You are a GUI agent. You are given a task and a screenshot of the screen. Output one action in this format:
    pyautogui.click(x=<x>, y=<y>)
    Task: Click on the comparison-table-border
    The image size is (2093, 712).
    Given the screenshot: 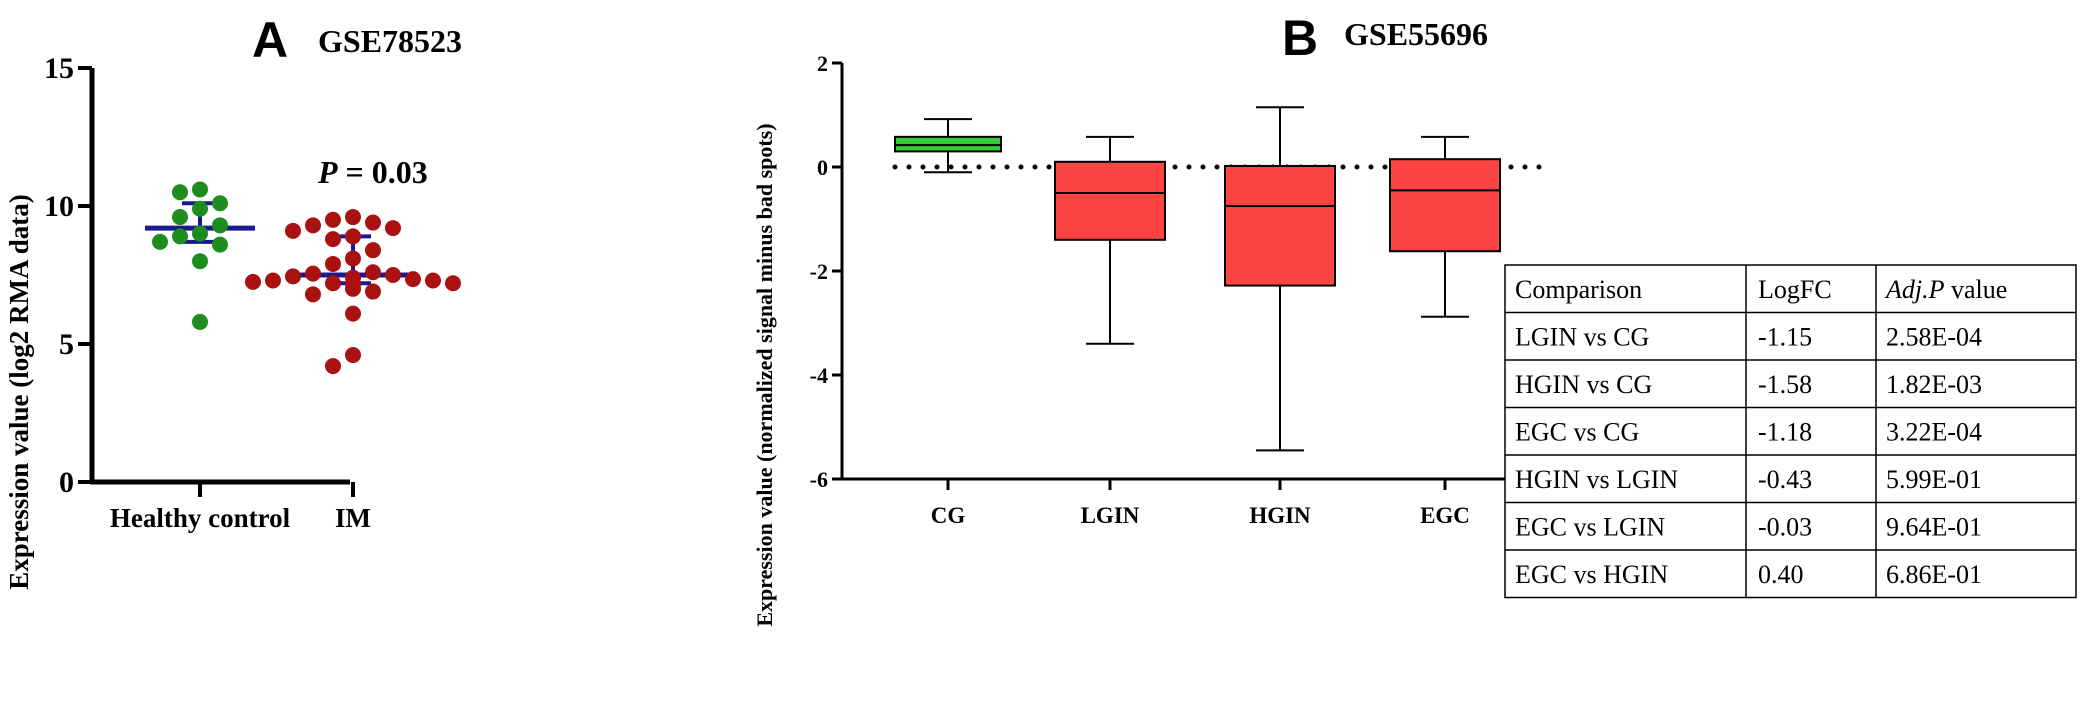 What is the action you would take?
    pyautogui.click(x=1790, y=431)
    